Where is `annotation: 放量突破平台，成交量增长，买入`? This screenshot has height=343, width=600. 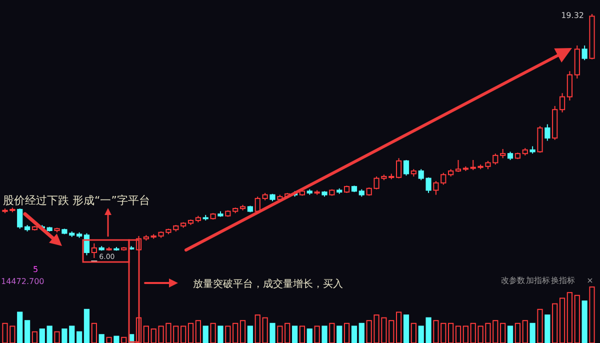
annotation: 放量突破平台，成交量增长，买入 is located at coordinates (268, 284).